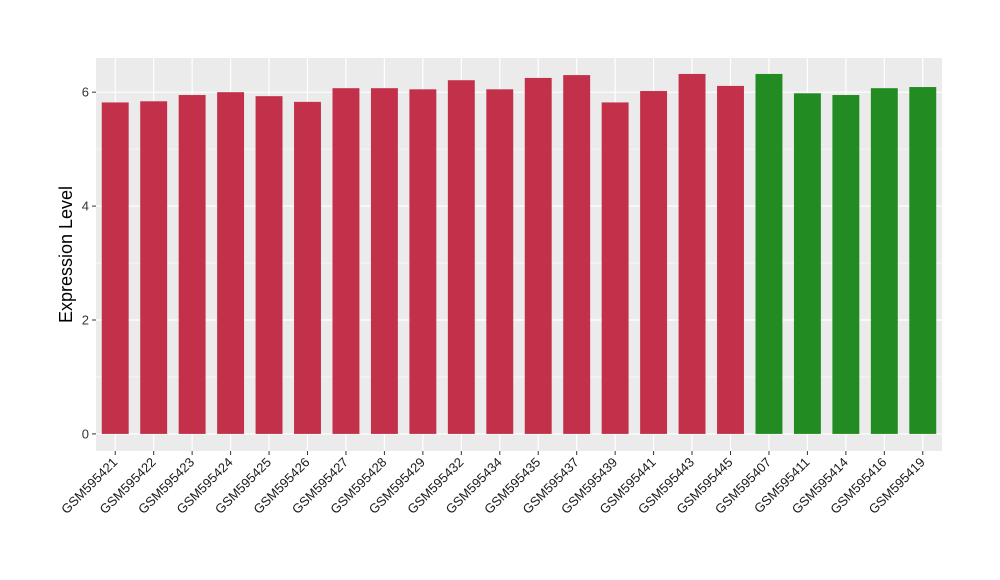  Describe the element at coordinates (615, 268) in the screenshot. I see `bar-GSM595439` at that location.